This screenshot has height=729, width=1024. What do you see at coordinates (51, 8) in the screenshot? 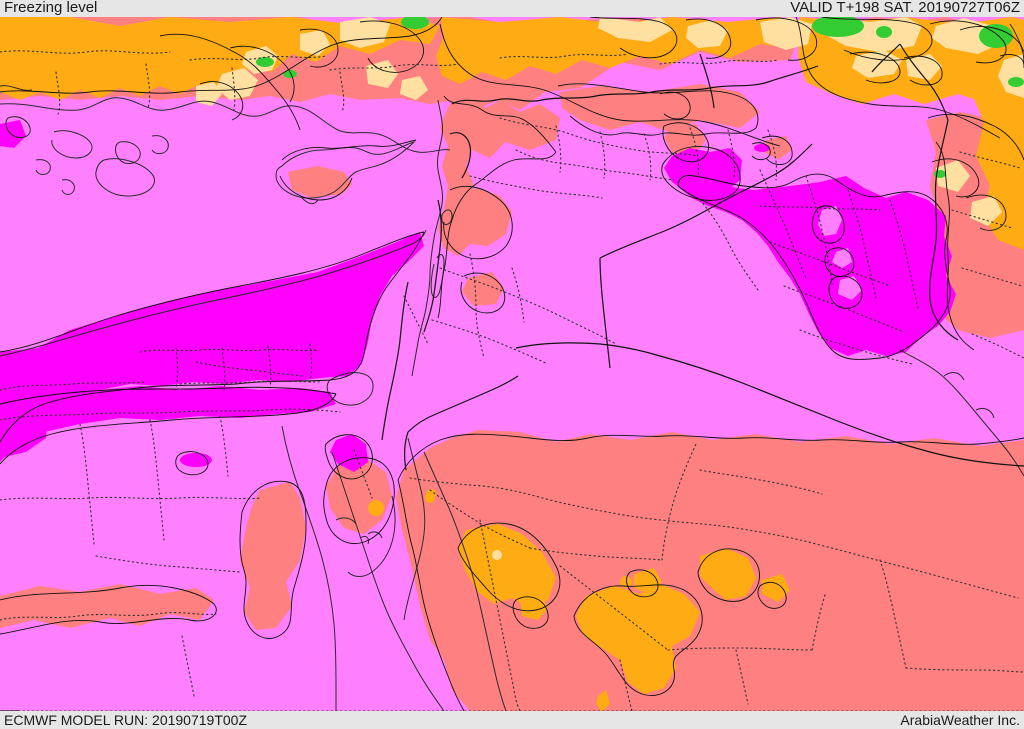
I see `page-title: Freezing level` at bounding box center [51, 8].